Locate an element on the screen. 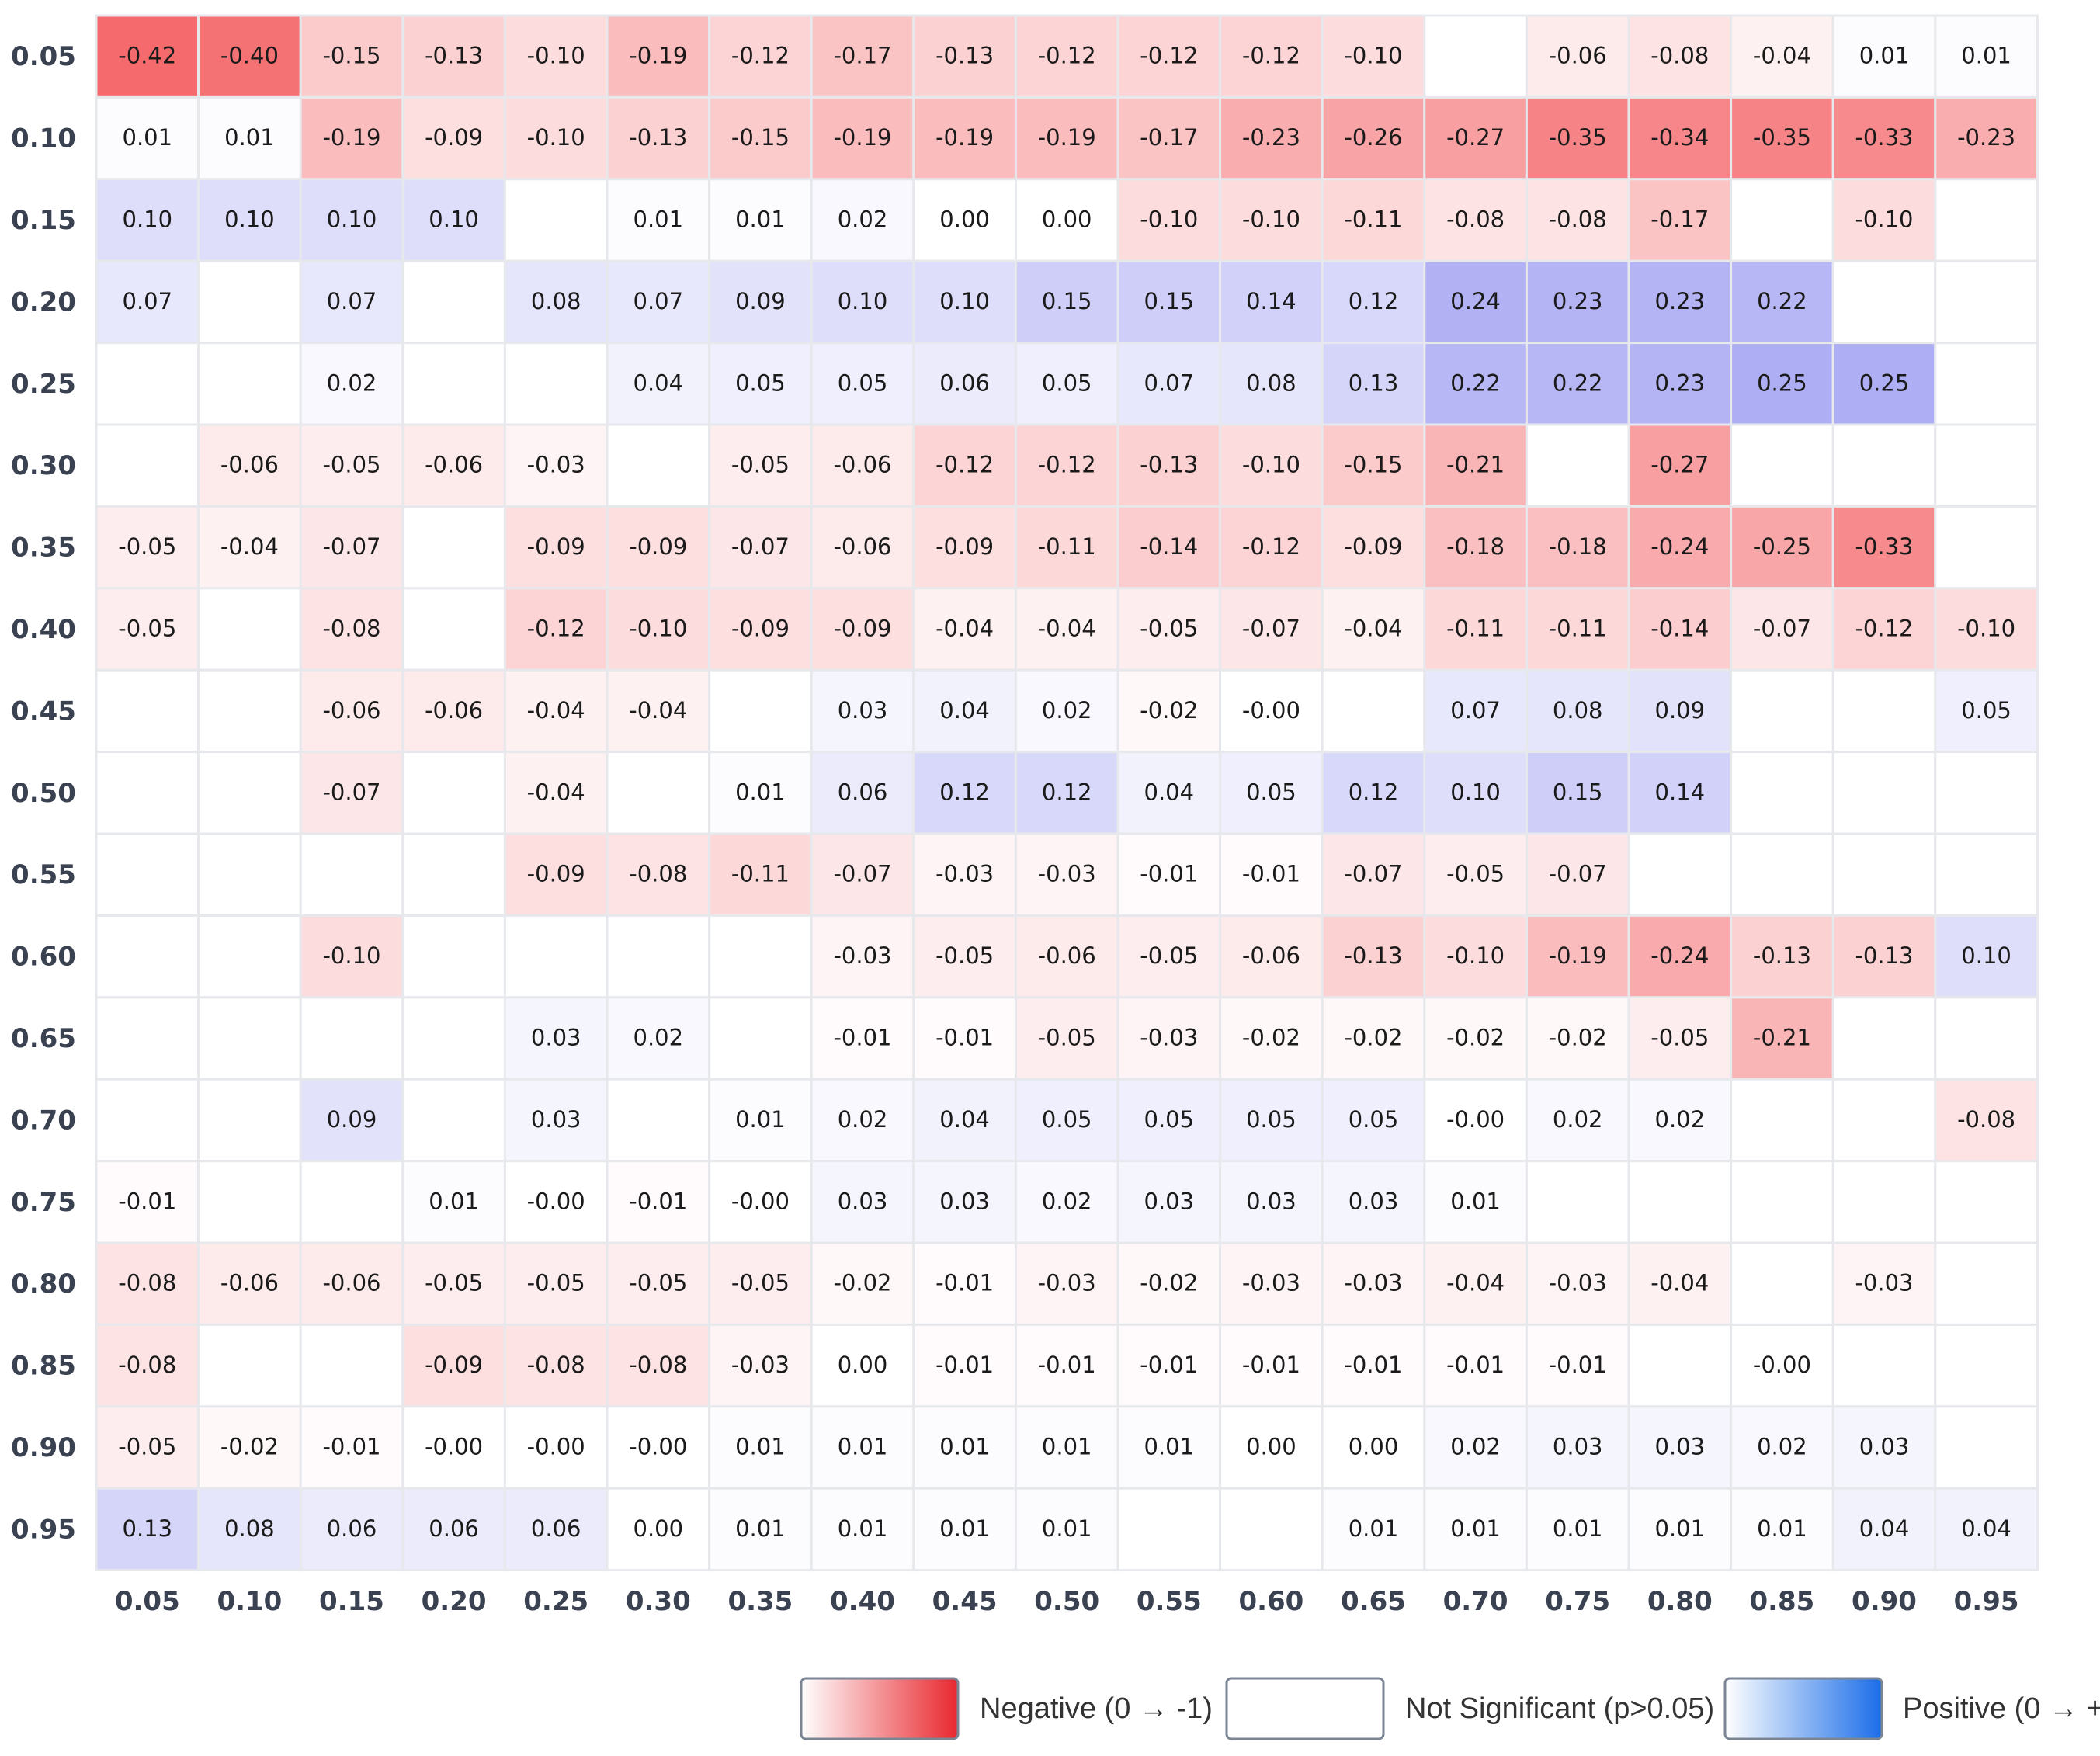 This screenshot has height=1756, width=2100. cell-value-label: -0.42 is located at coordinates (147, 56).